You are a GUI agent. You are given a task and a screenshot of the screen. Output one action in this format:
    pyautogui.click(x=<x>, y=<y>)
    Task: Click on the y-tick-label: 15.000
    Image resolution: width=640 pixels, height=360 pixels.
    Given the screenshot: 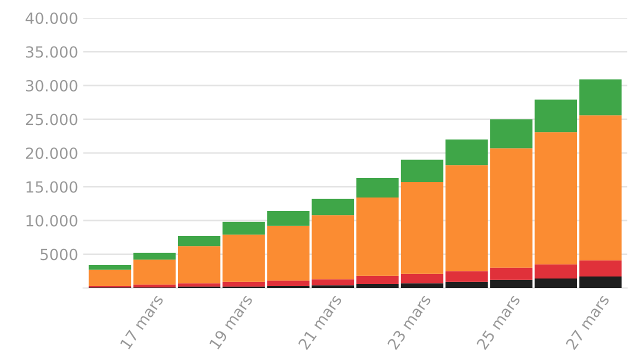 What is the action you would take?
    pyautogui.click(x=52, y=187)
    